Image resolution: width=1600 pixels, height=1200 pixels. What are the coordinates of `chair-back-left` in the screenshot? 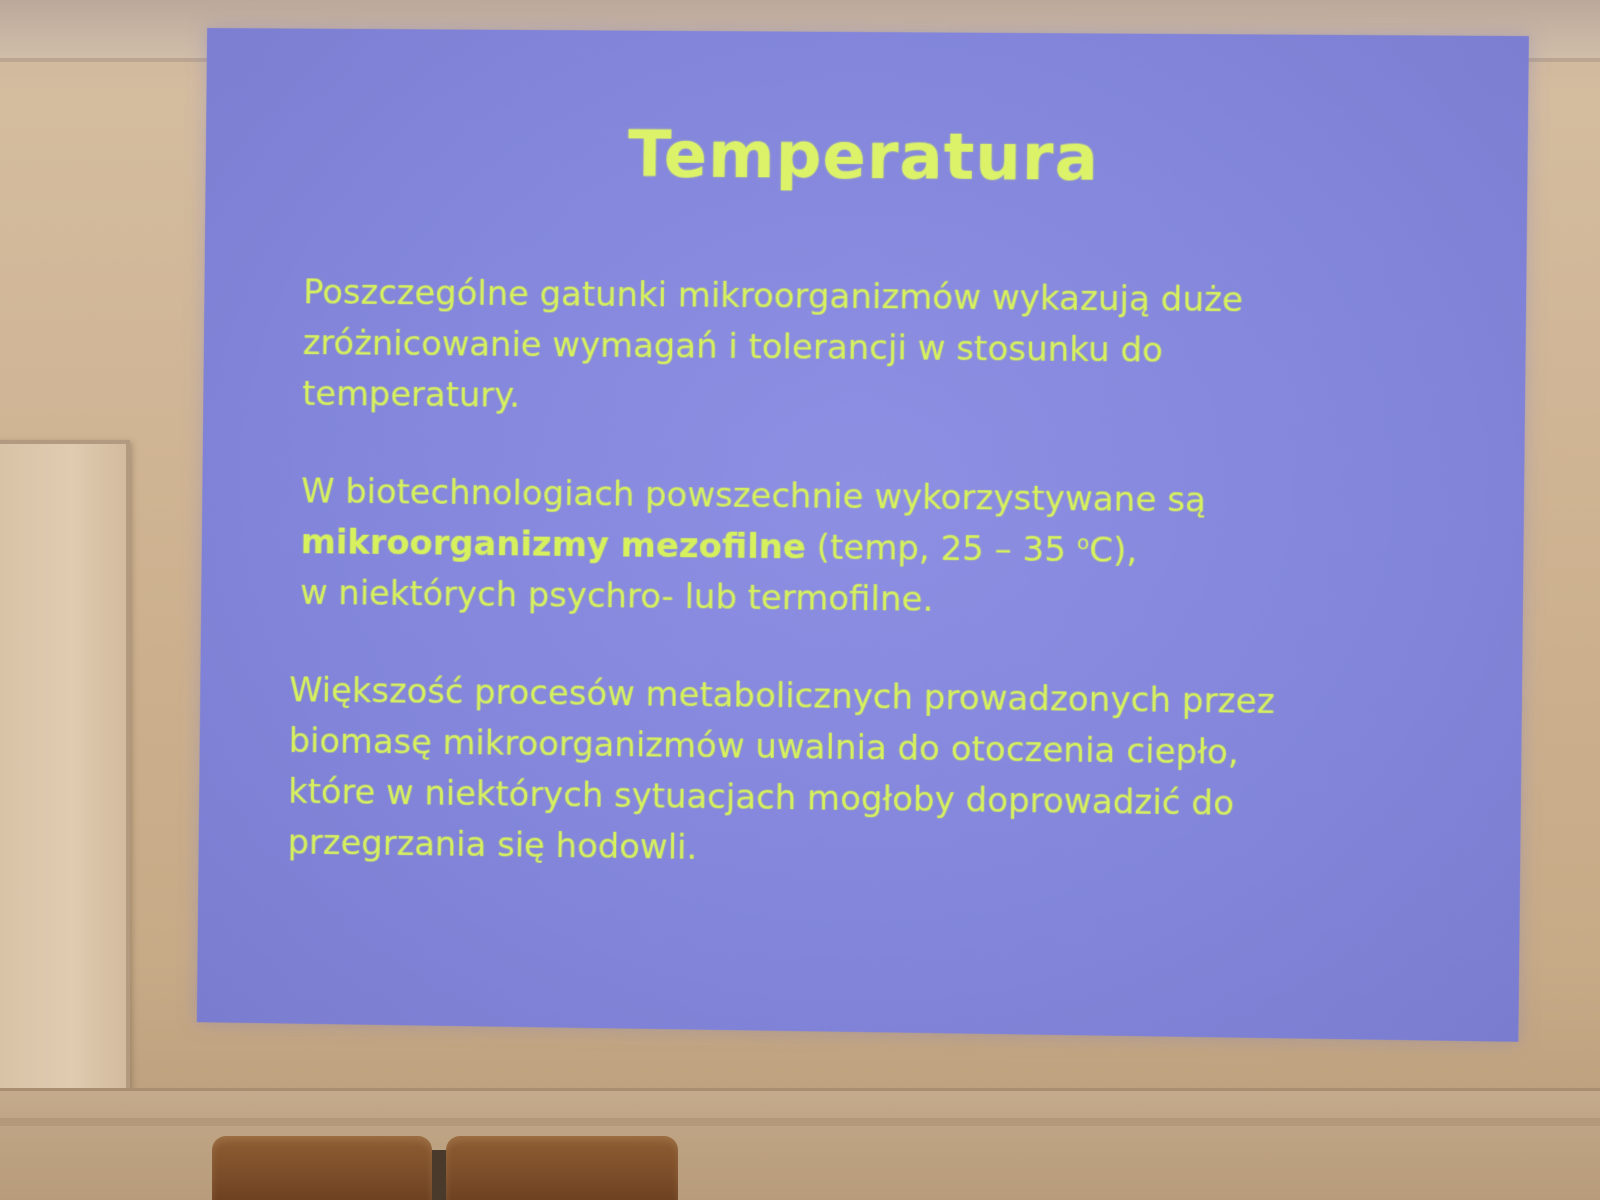 It's located at (322, 1168).